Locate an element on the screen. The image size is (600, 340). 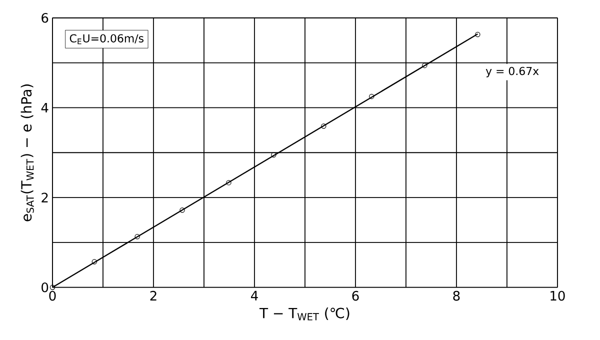
annotation: C$_{E}$U=0.06m/s is located at coordinates (107, 39).